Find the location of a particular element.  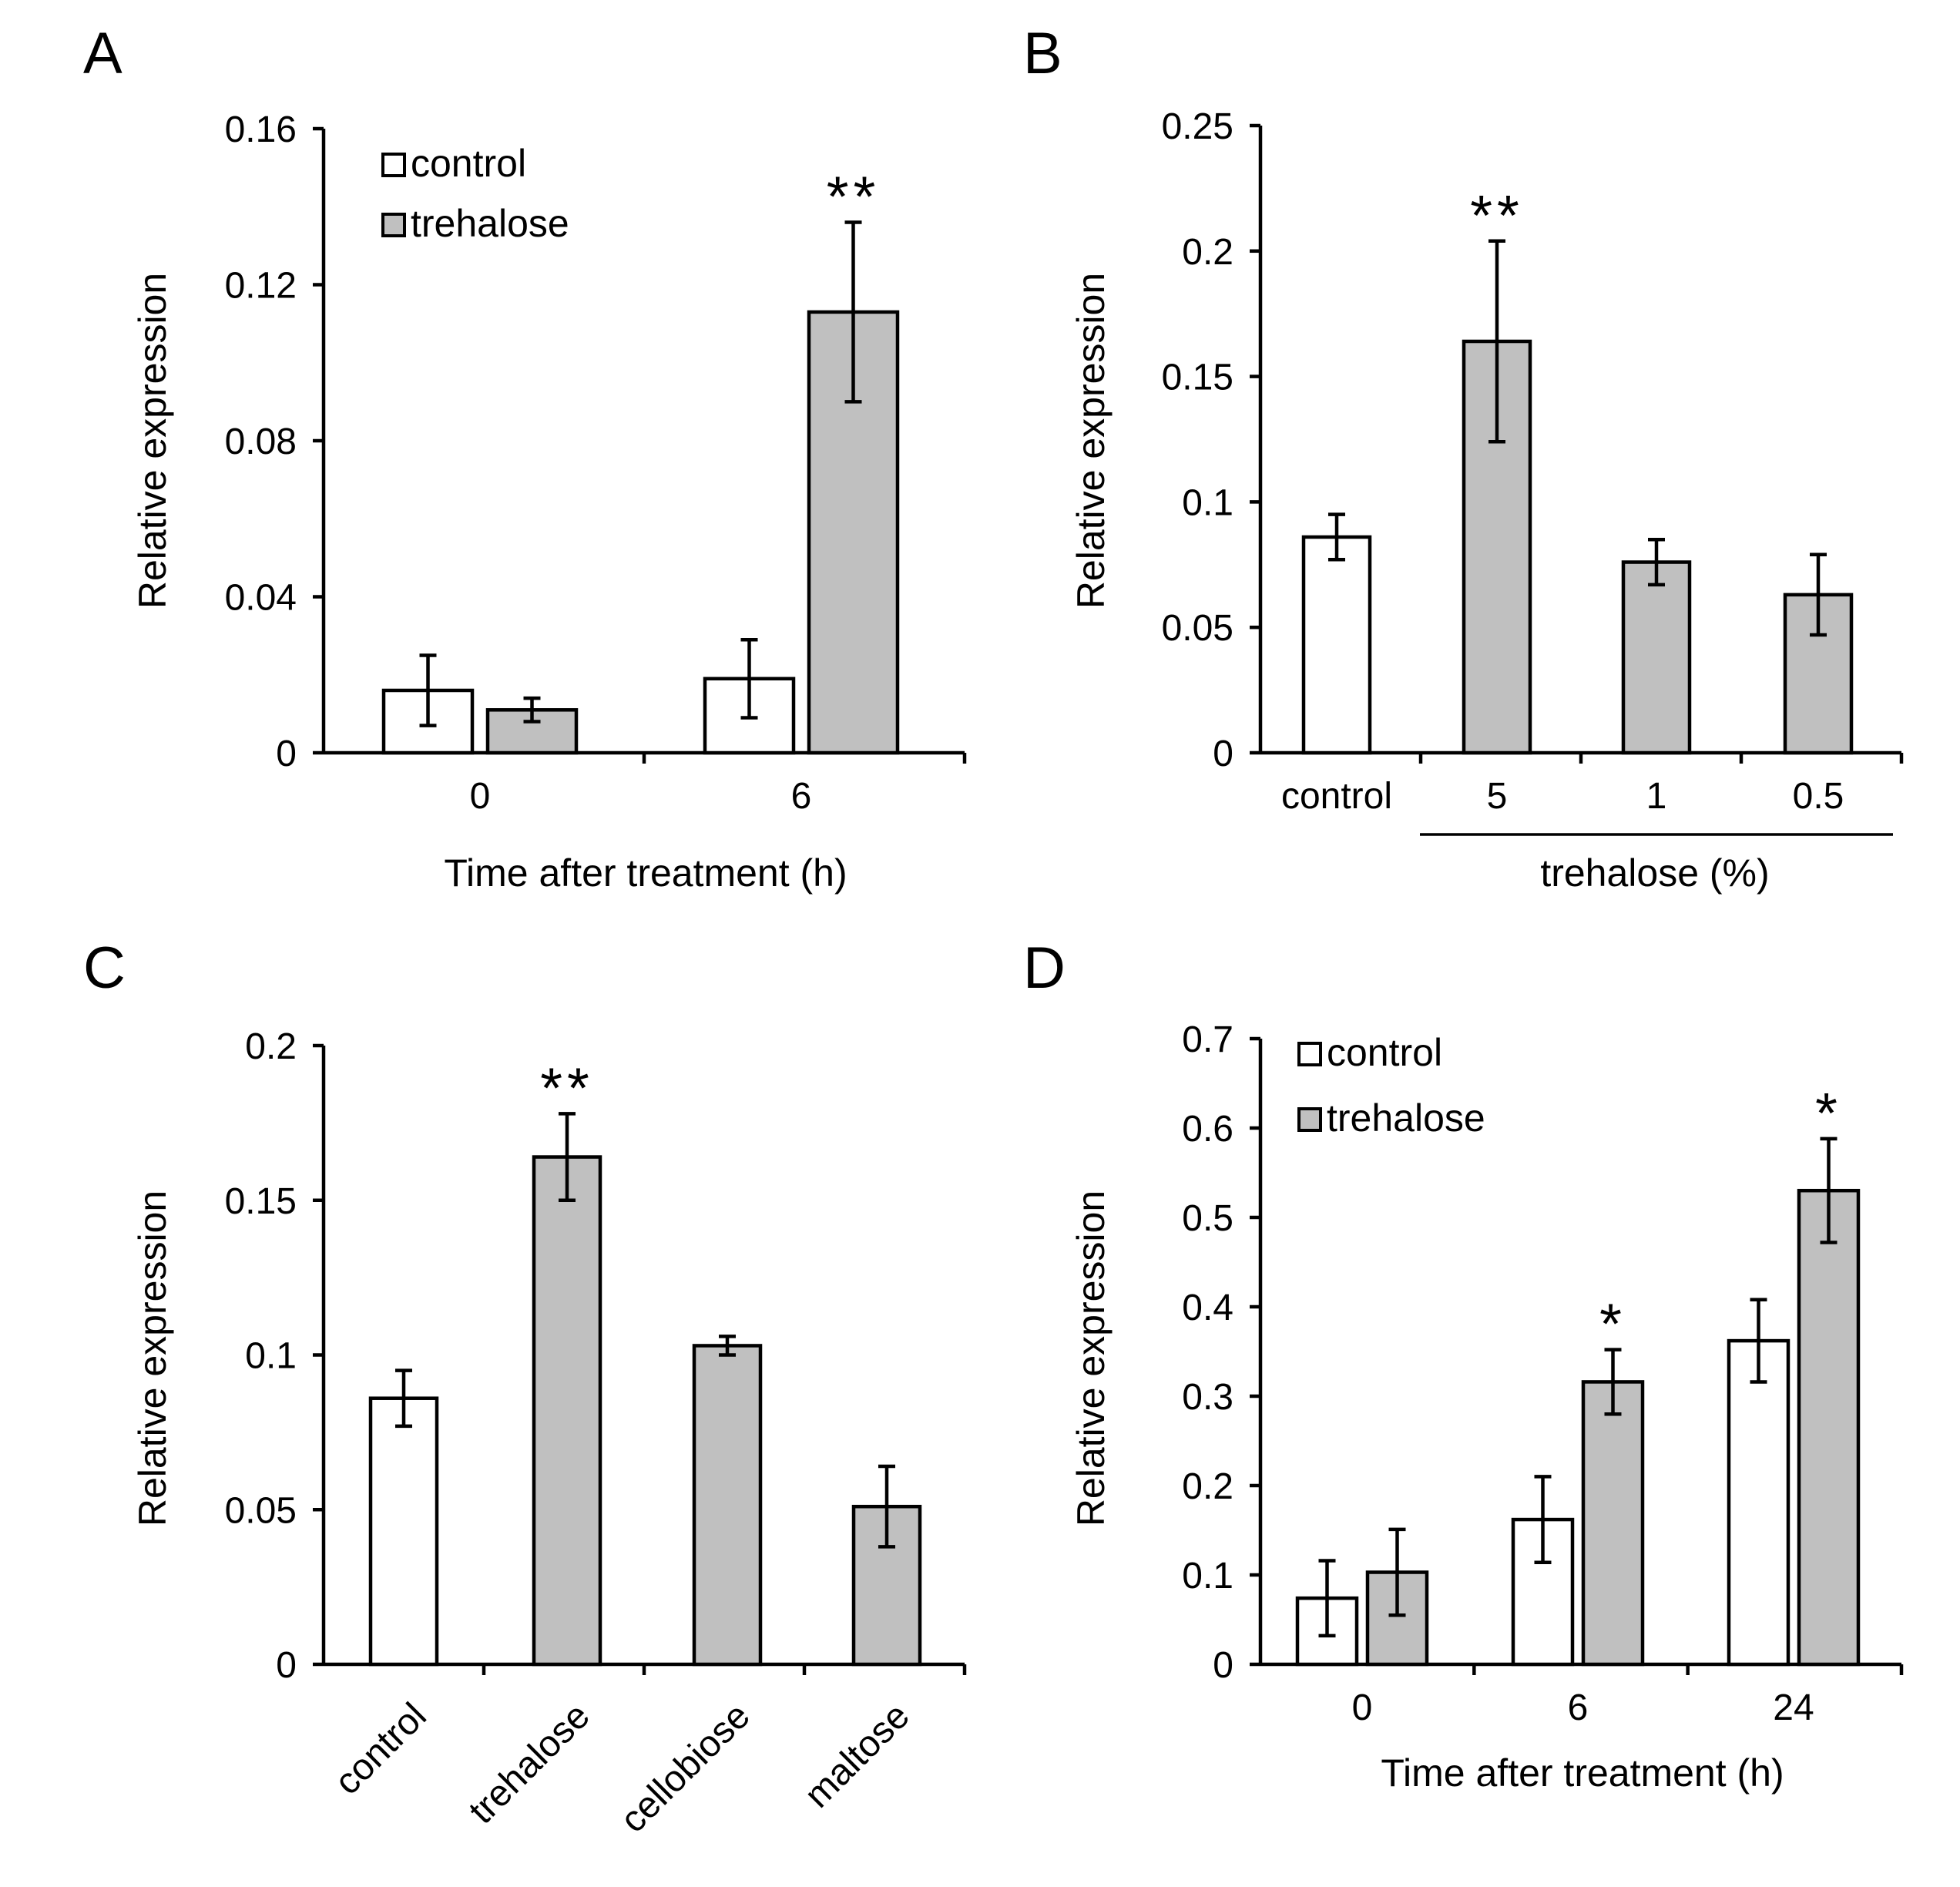

y-tick-label: 0.4 is located at coordinates (1207, 1308).